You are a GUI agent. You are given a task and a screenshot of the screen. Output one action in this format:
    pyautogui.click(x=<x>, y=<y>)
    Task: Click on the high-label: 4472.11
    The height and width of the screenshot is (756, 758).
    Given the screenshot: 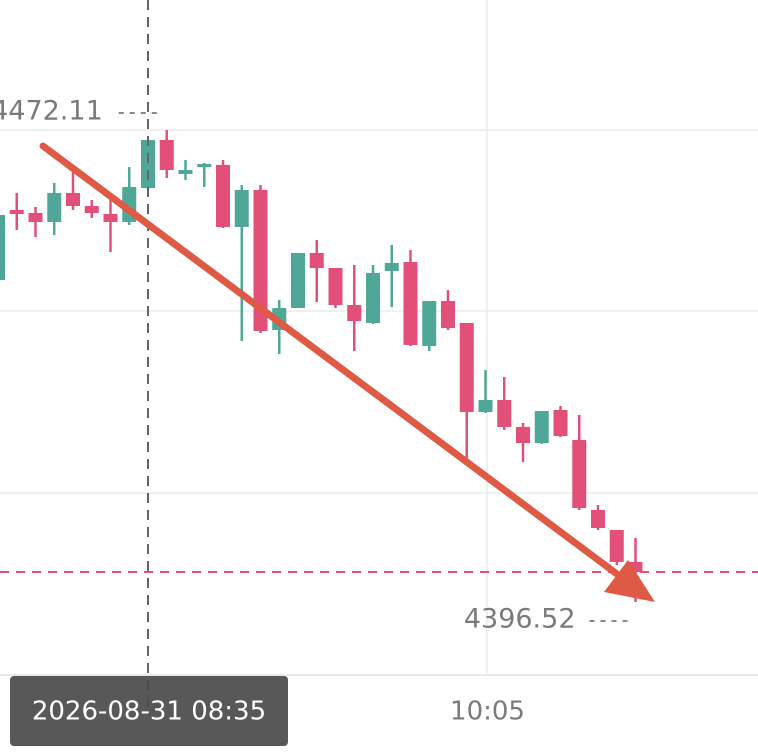 What is the action you would take?
    pyautogui.click(x=51, y=110)
    